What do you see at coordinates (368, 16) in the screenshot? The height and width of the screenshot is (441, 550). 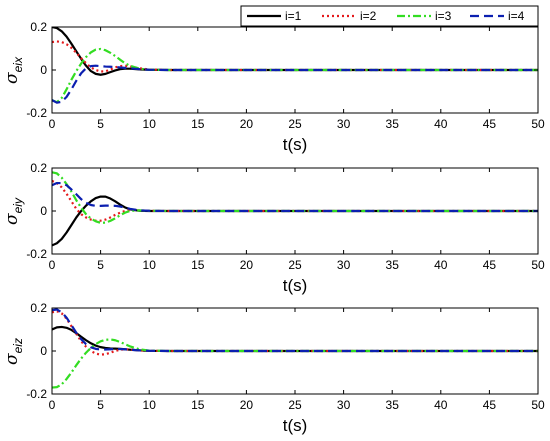 I see `legend-label-2: i=2` at bounding box center [368, 16].